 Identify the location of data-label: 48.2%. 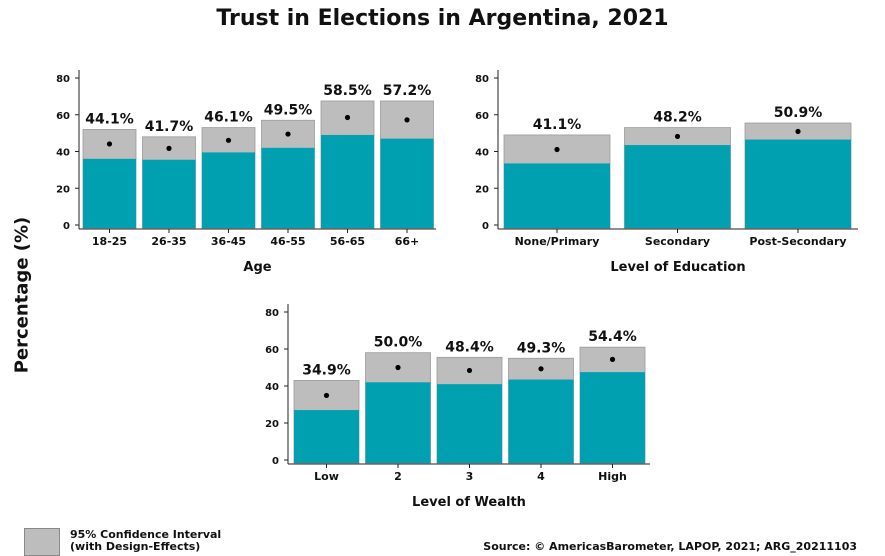
(677, 118).